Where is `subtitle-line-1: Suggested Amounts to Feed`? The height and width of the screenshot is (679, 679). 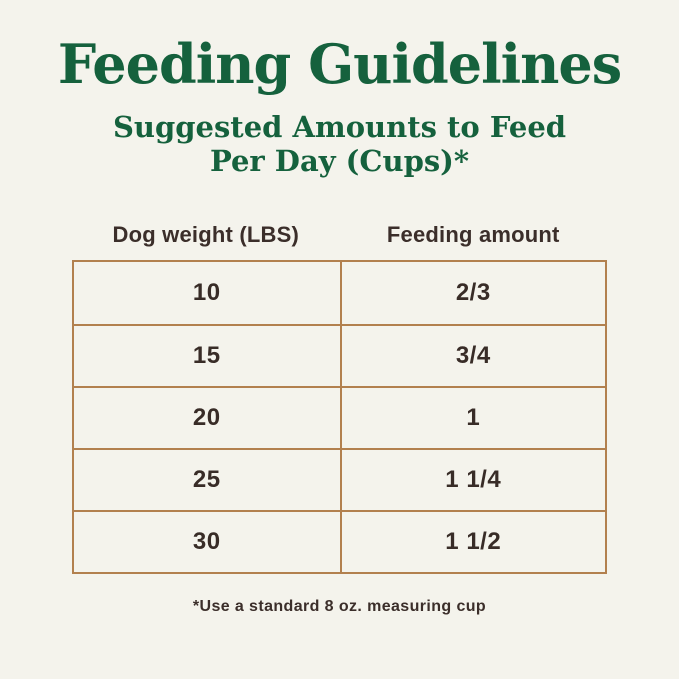 subtitle-line-1: Suggested Amounts to Feed is located at coordinates (339, 126).